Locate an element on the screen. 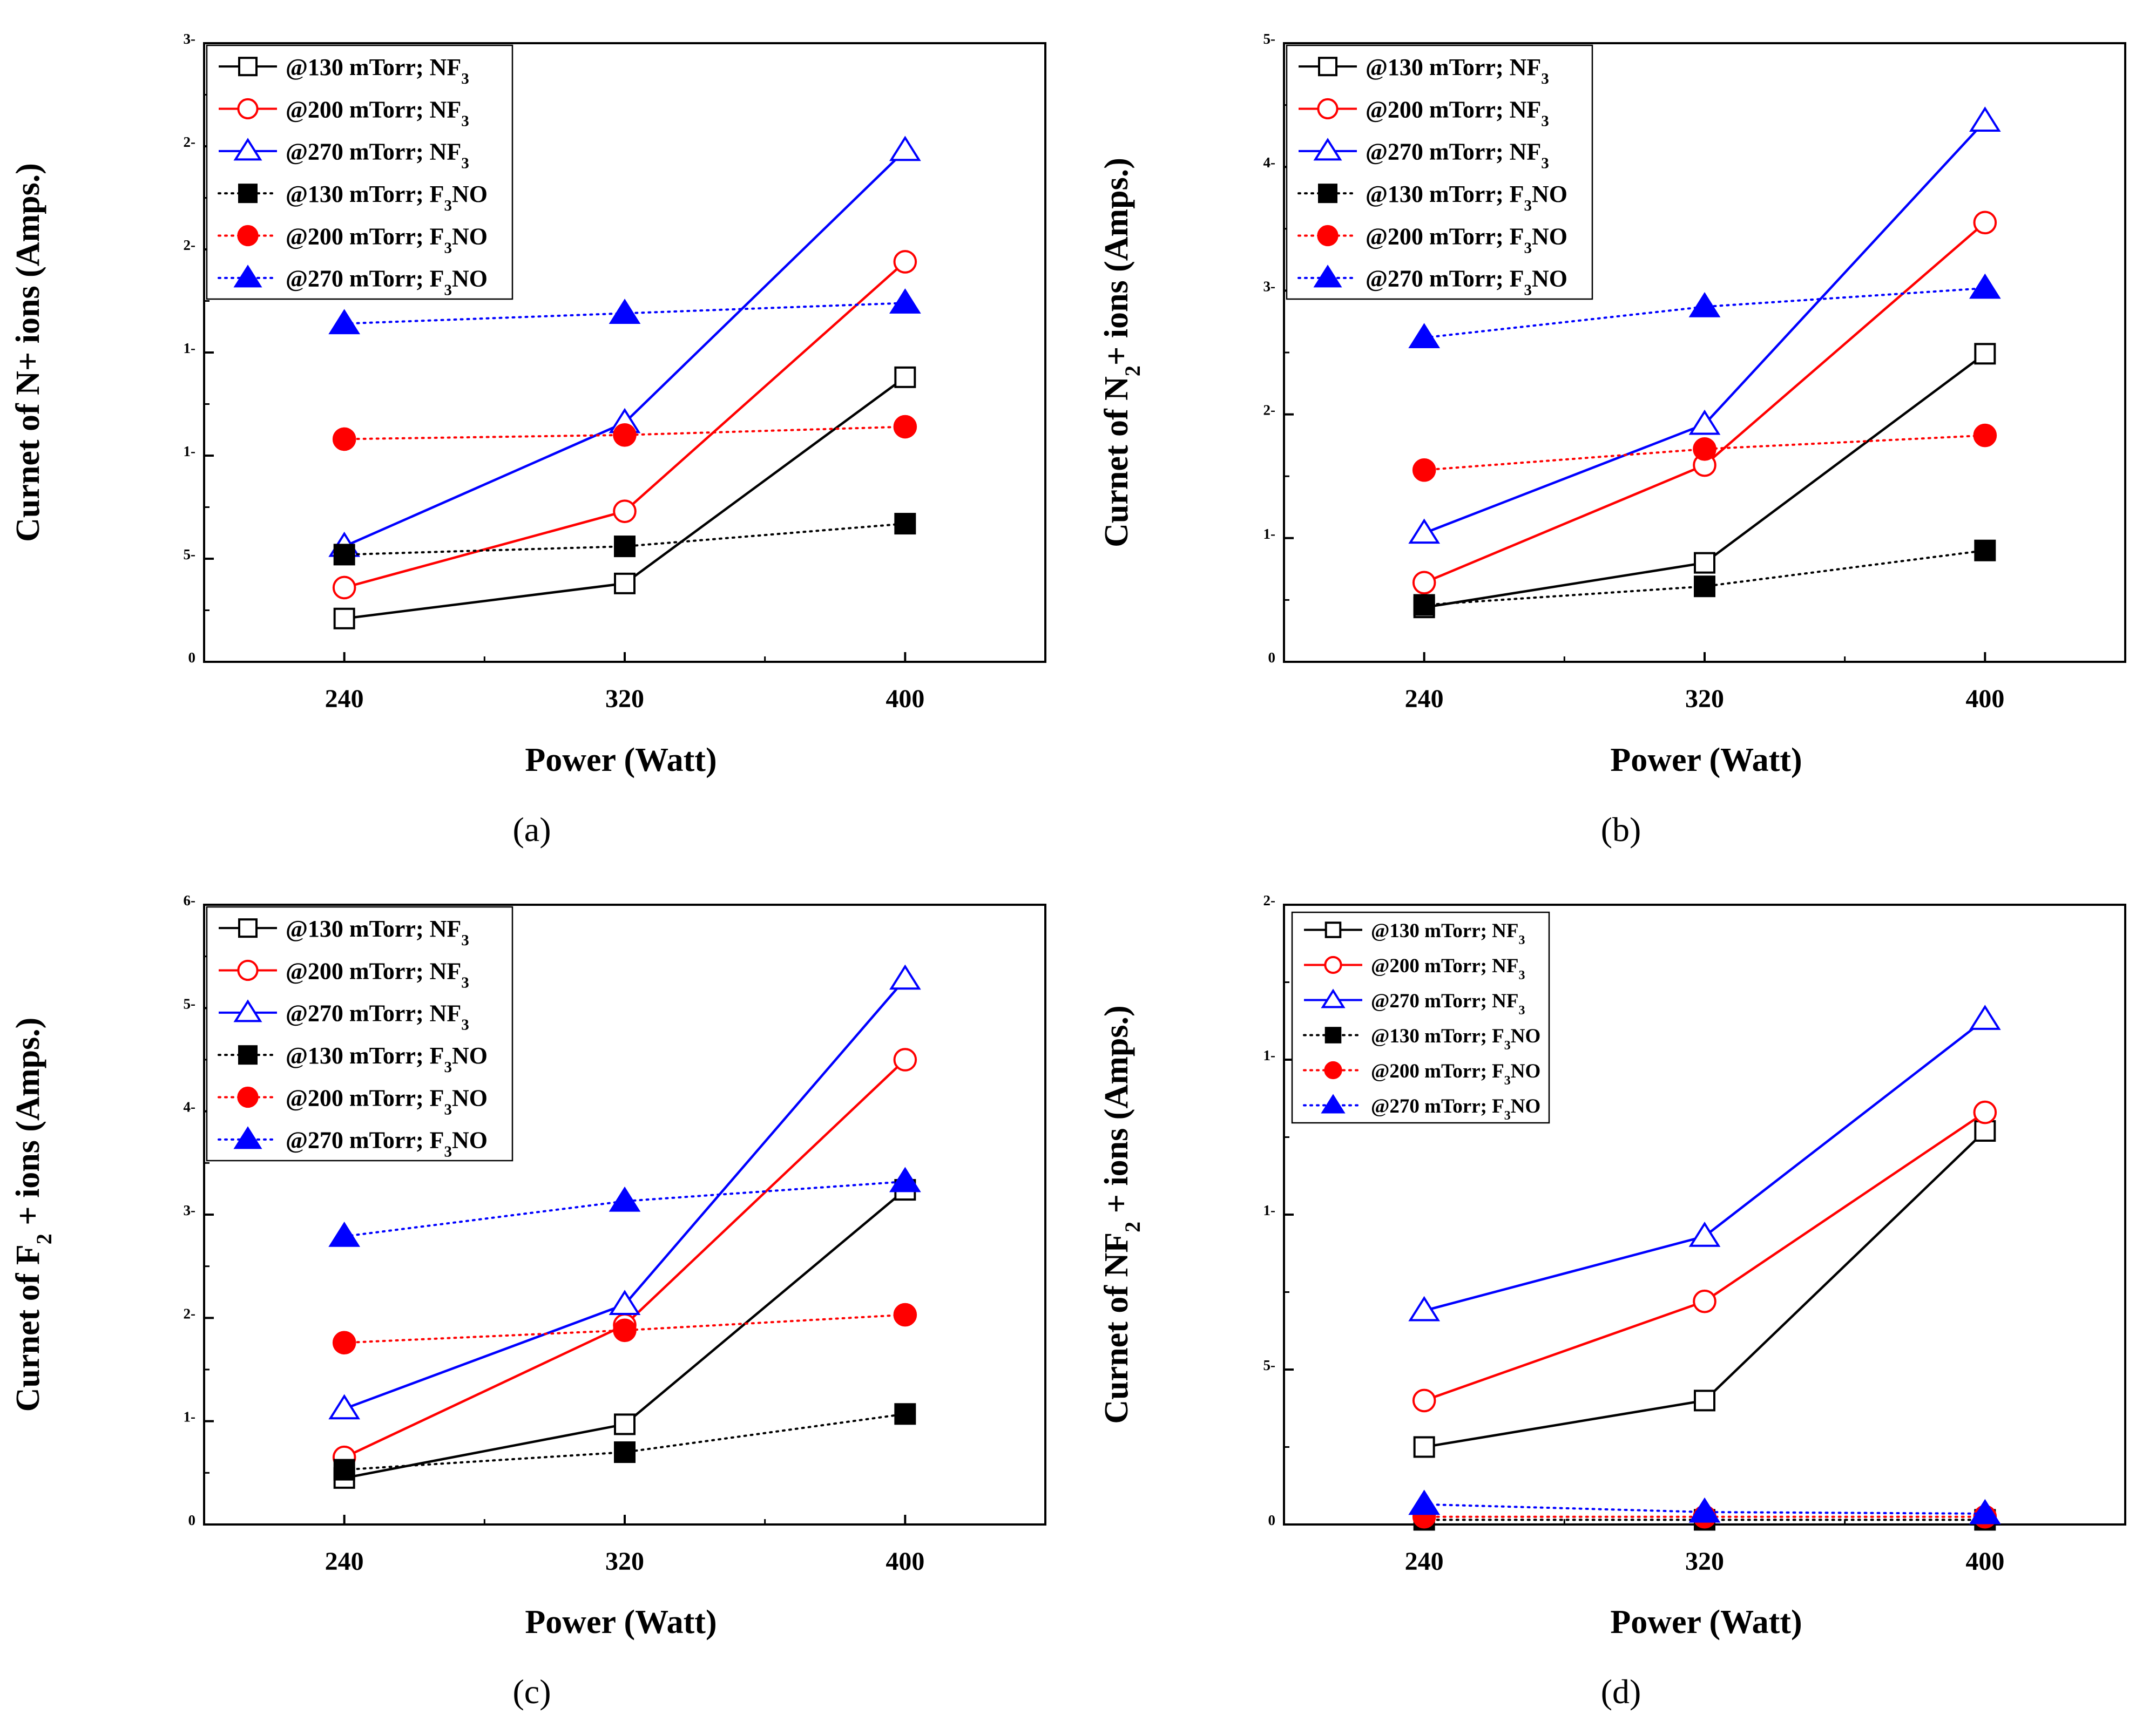 The image size is (2156, 1728). y-axis-title: Curnet of N+ ions (Amps.) is located at coordinates (28, 353).